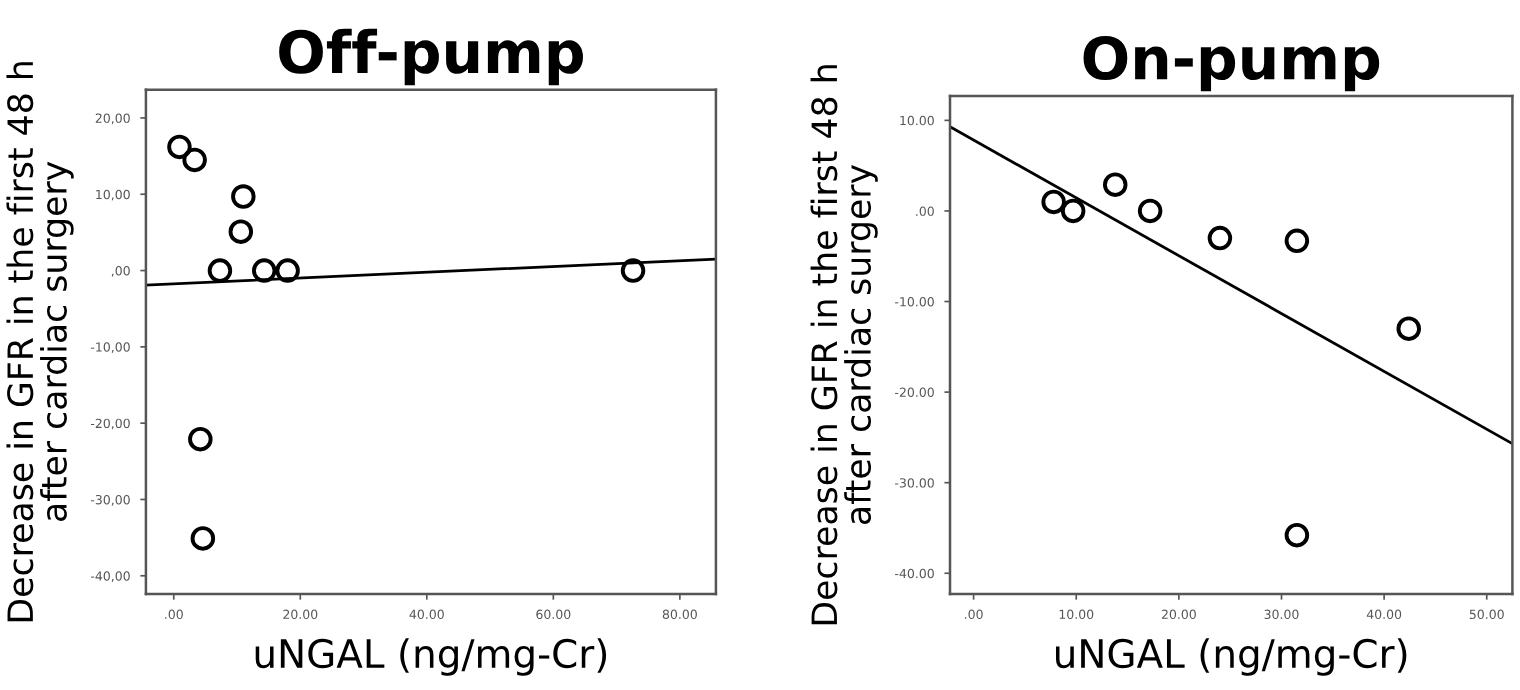  I want to click on chart-title: Off-pump, so click(431, 57).